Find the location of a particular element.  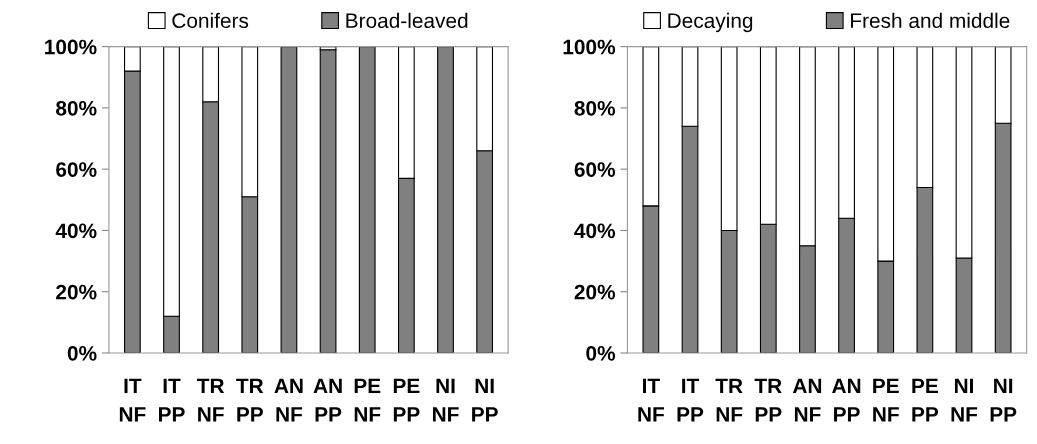

legend-label: Fresh and middle is located at coordinates (930, 20).